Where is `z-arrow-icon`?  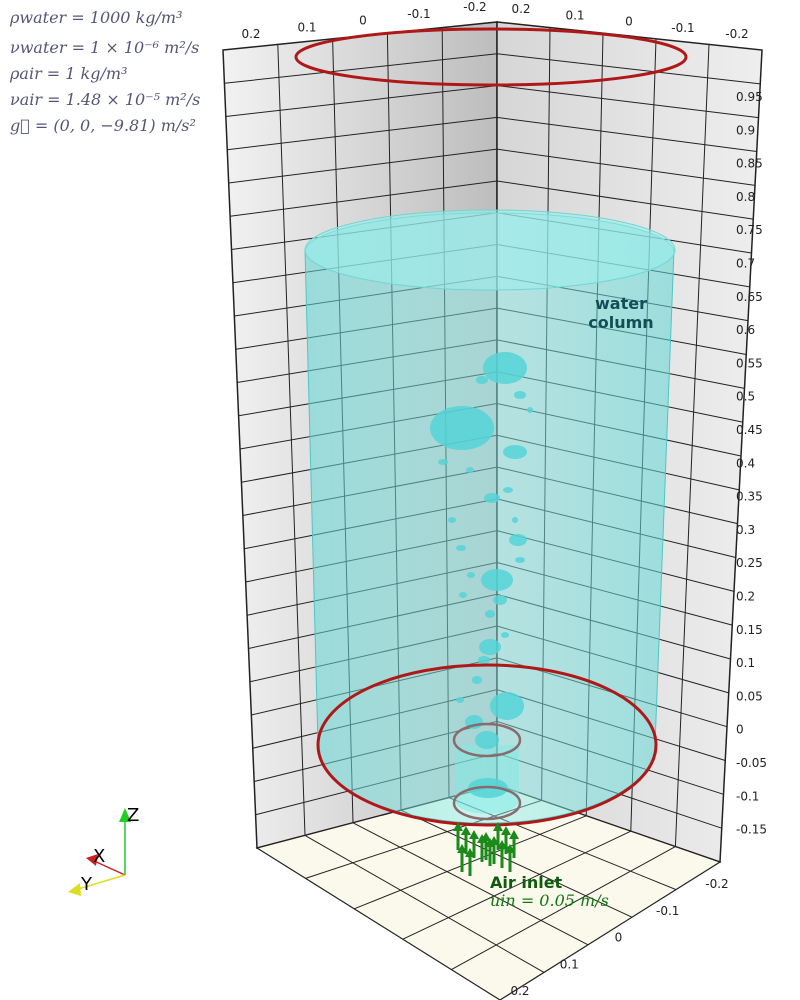 z-arrow-icon is located at coordinates (125, 815).